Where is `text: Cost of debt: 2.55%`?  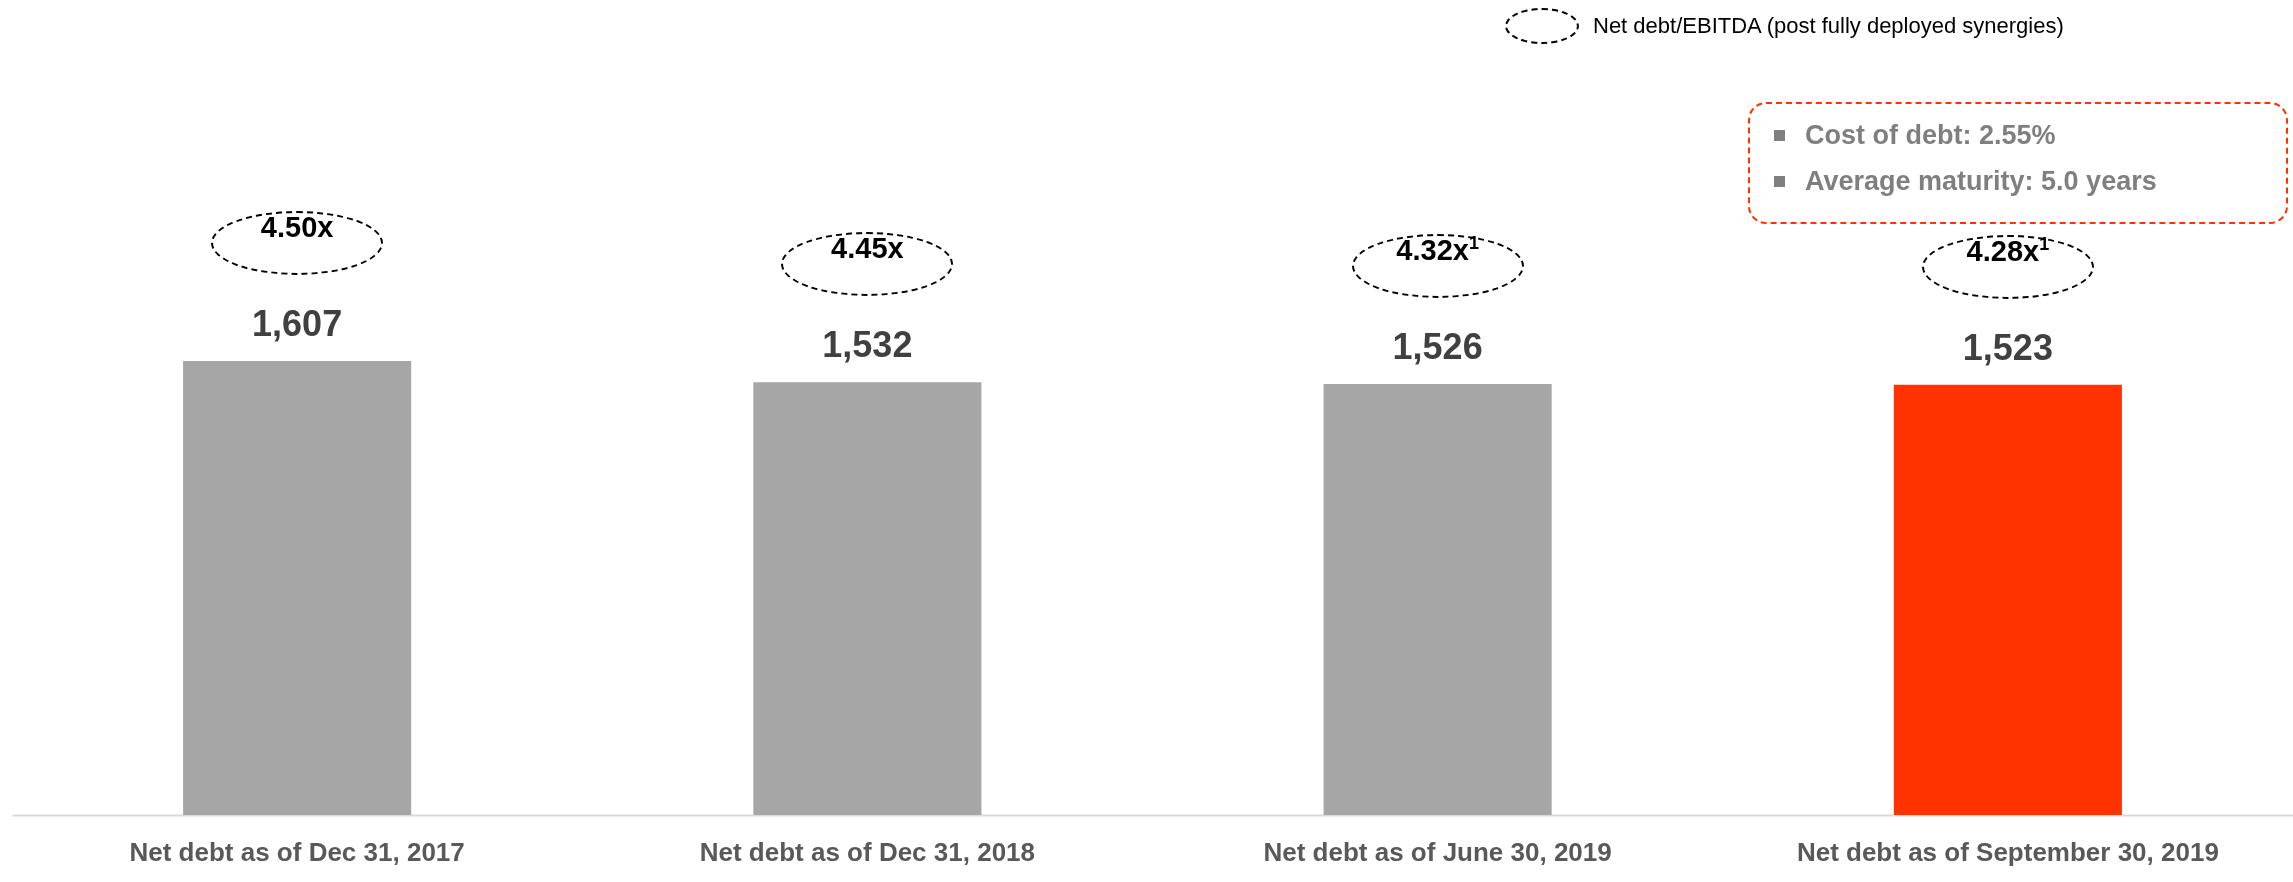
text: Cost of debt: 2.55% is located at coordinates (1930, 135).